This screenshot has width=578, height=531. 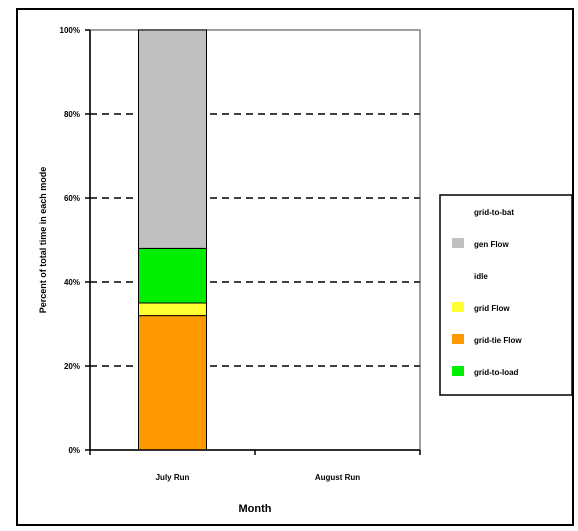 I want to click on bars, so click(x=172, y=240).